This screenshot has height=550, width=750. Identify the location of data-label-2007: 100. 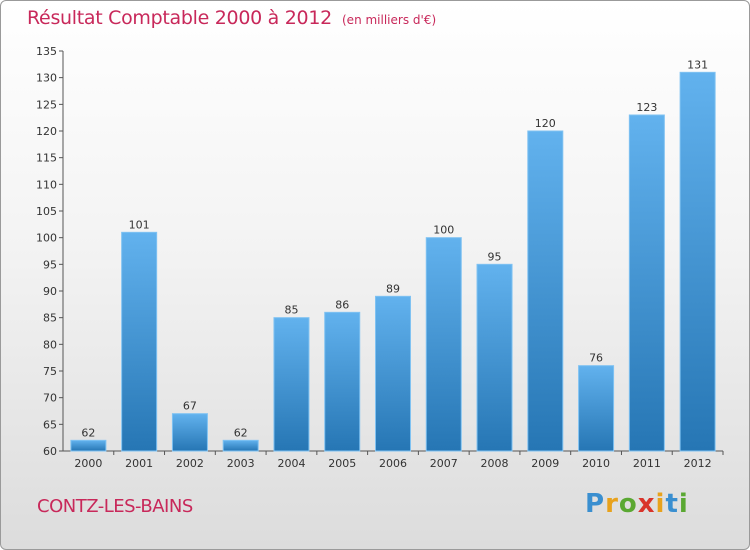
(443, 230).